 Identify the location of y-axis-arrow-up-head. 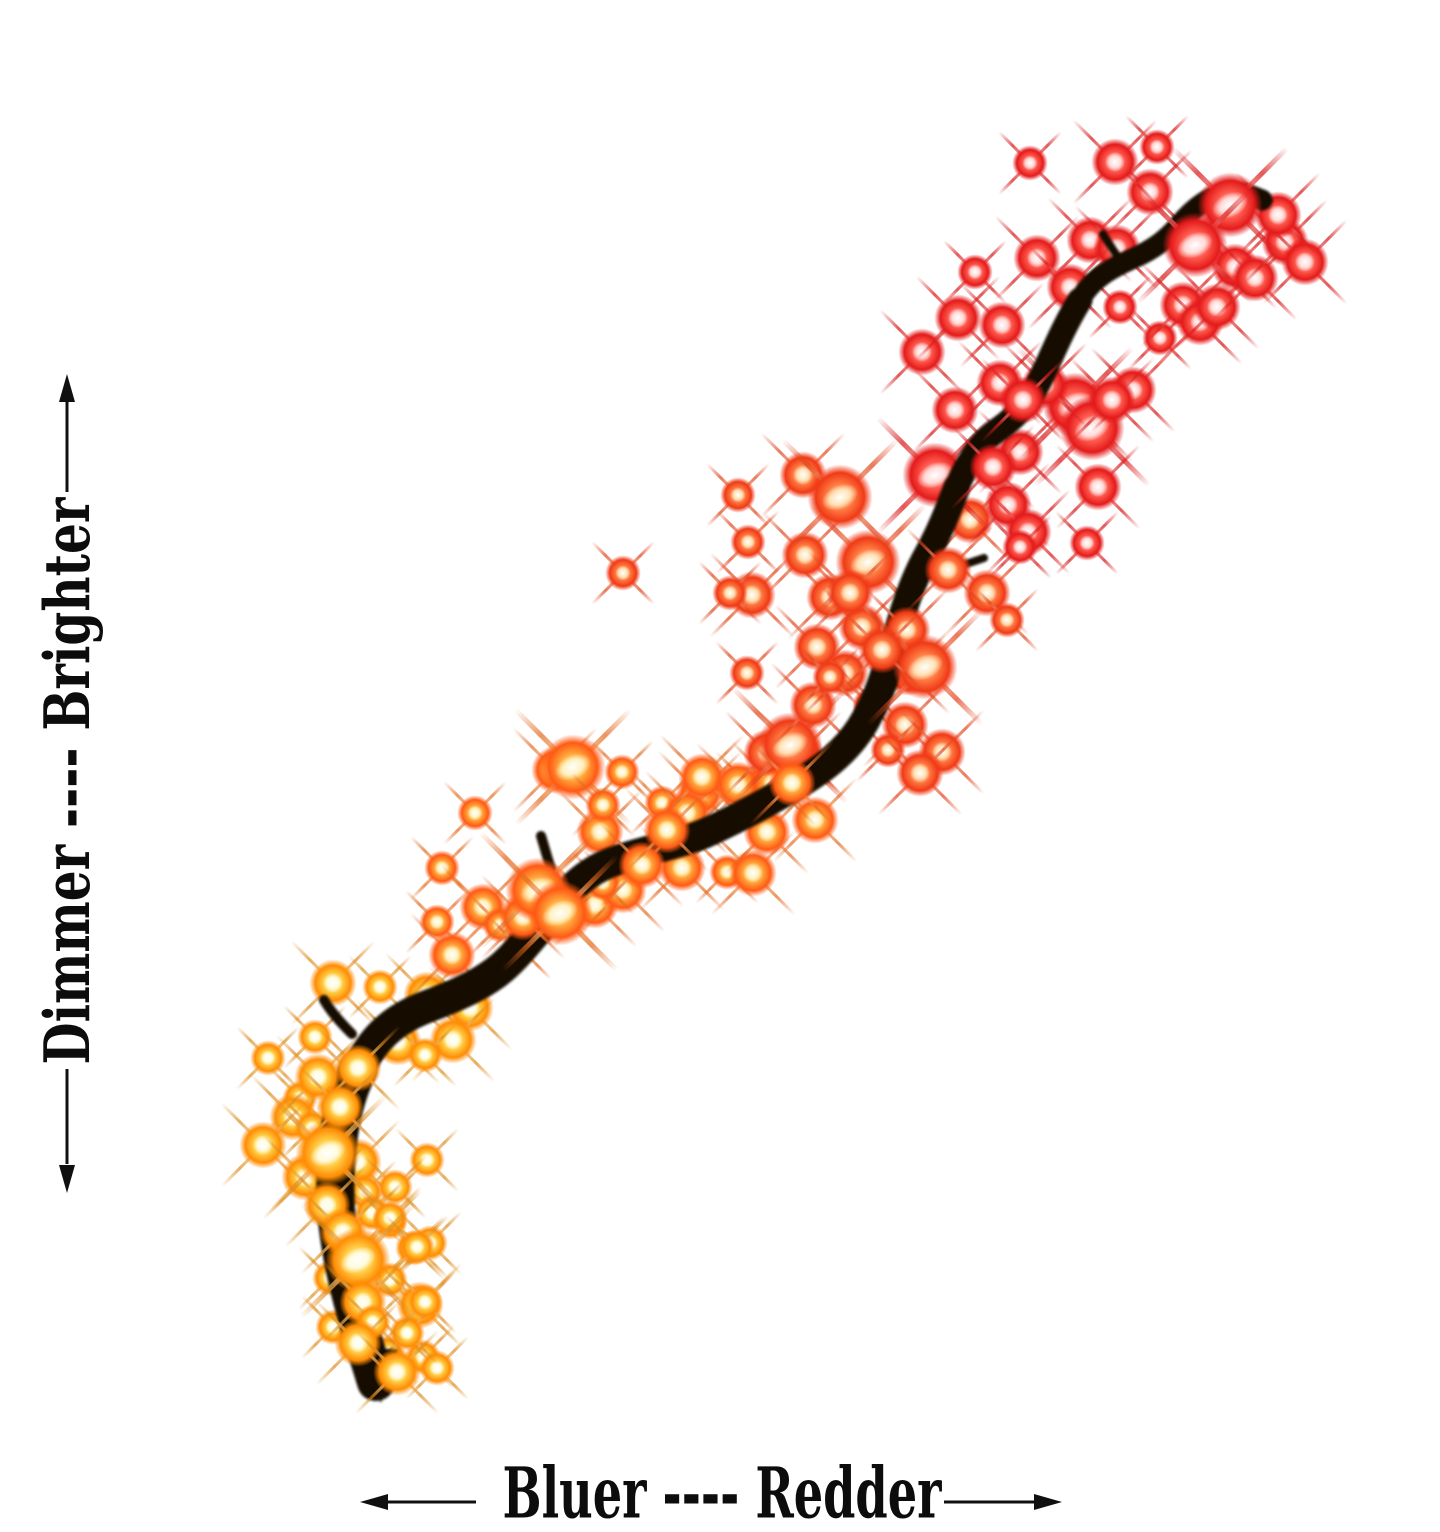
(67, 388).